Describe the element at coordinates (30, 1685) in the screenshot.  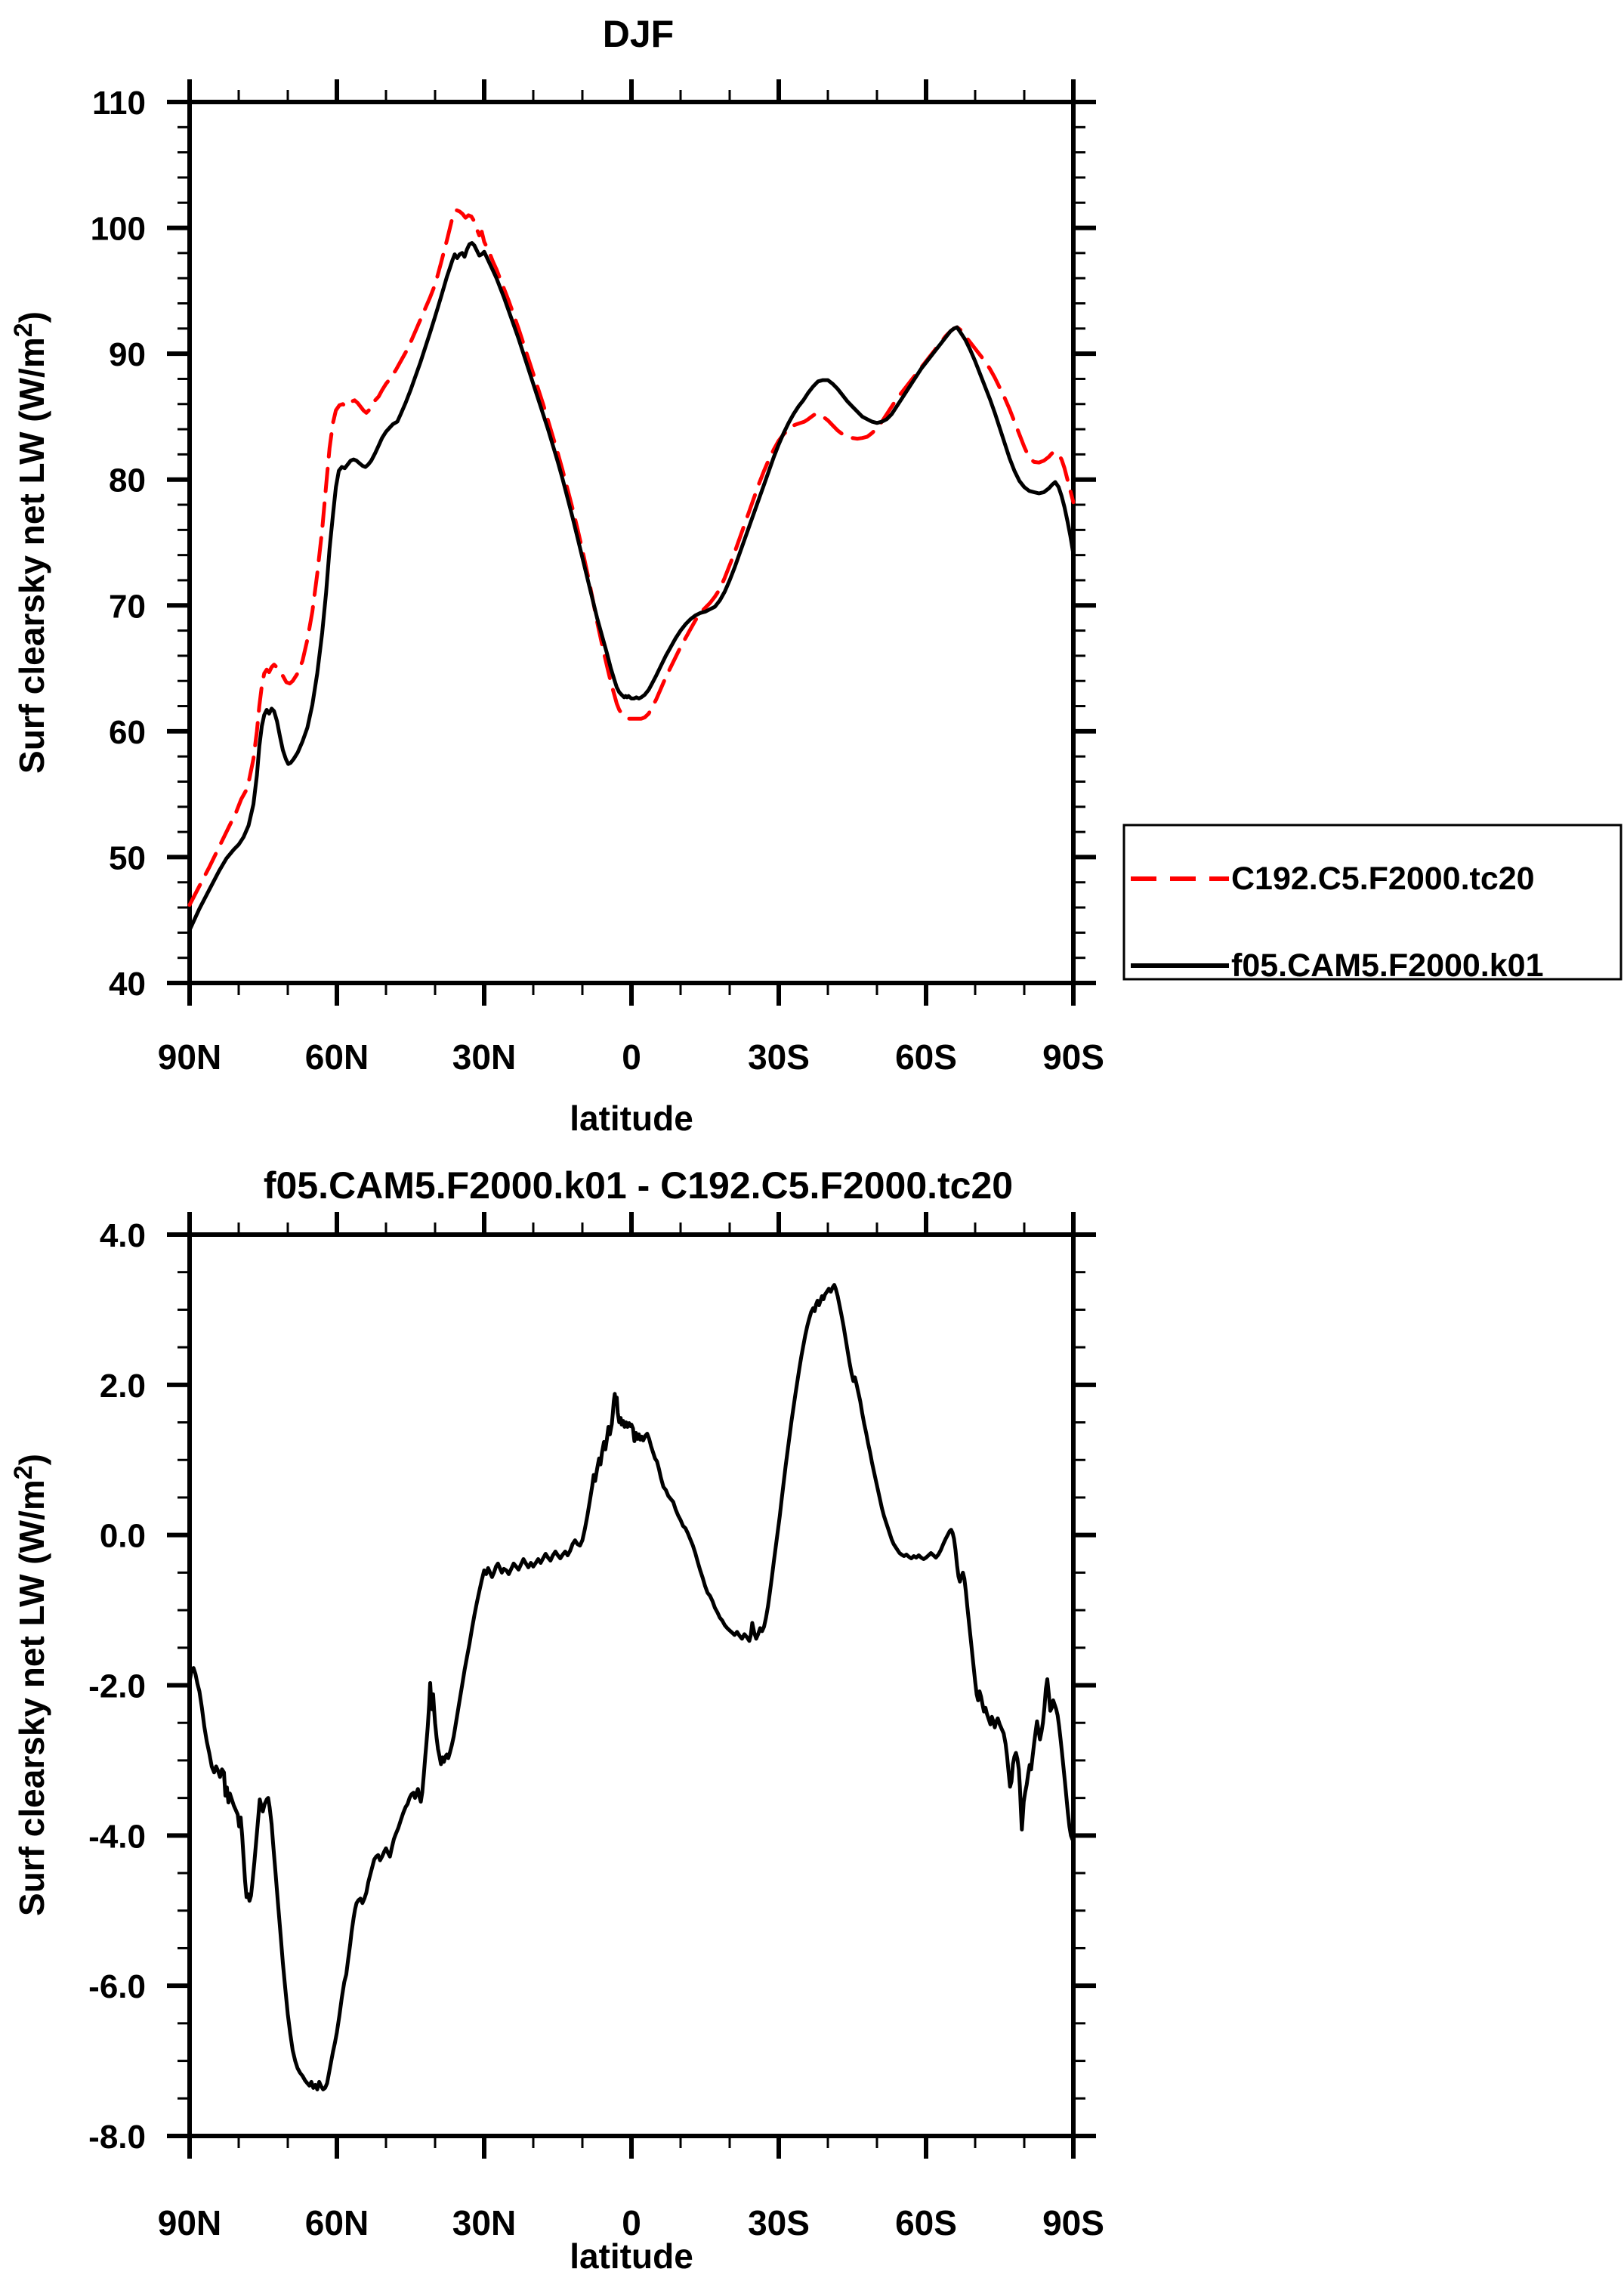
I see `bottom-chart-y-axis-title: Surf clearsky net LW (W/m2)` at that location.